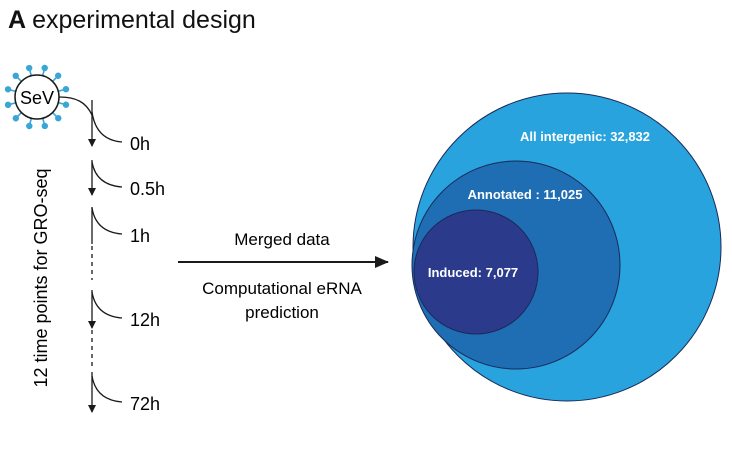 The image size is (732, 455). I want to click on virus-label: SeV, so click(37, 98).